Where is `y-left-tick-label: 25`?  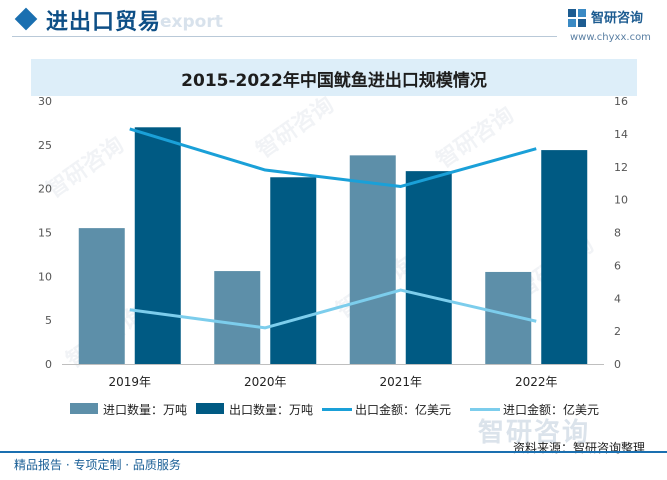 y-left-tick-label: 25 is located at coordinates (45, 145).